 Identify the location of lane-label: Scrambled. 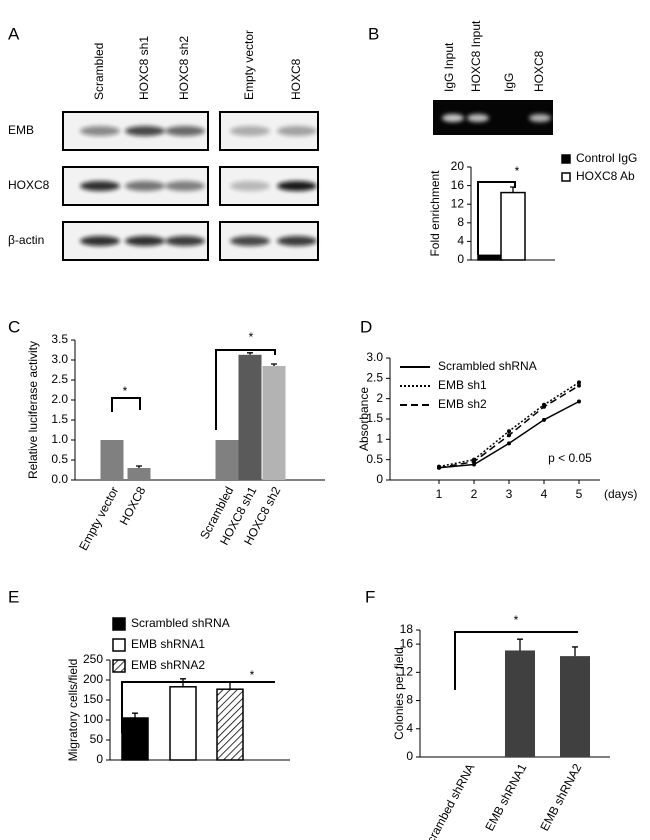
(99, 71).